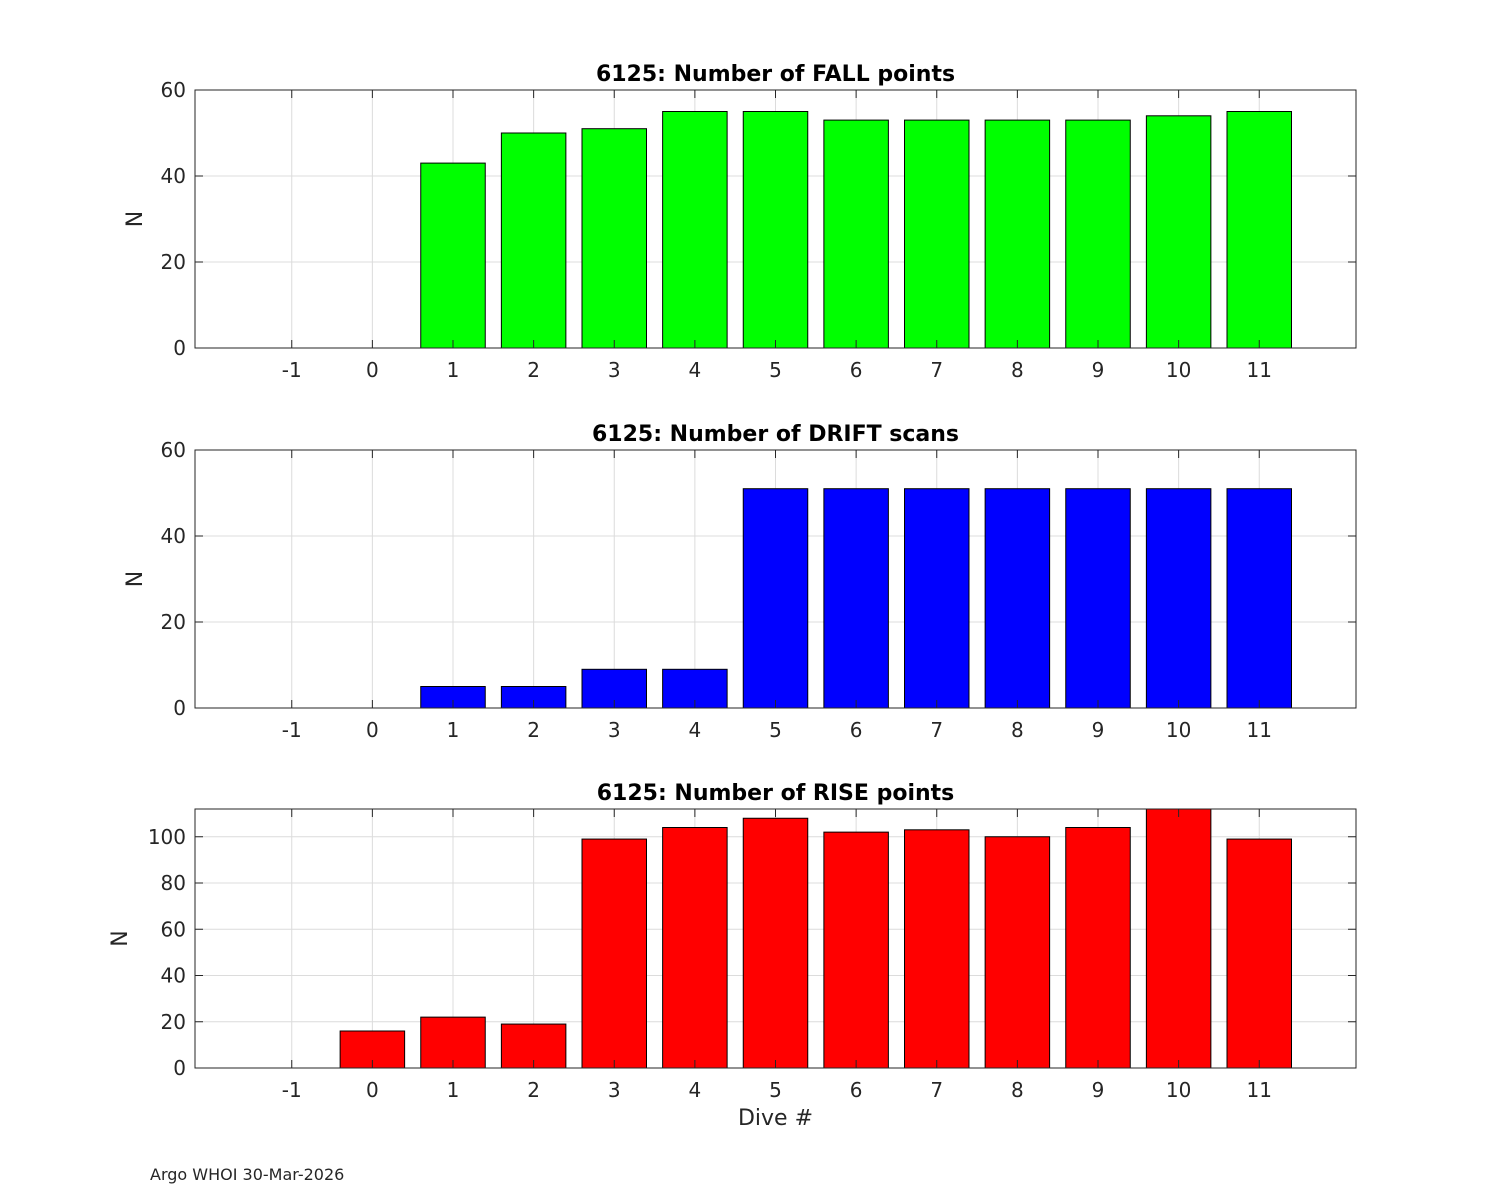 The height and width of the screenshot is (1200, 1500). What do you see at coordinates (173, 883) in the screenshot?
I see `rise-y-tick-label: 80` at bounding box center [173, 883].